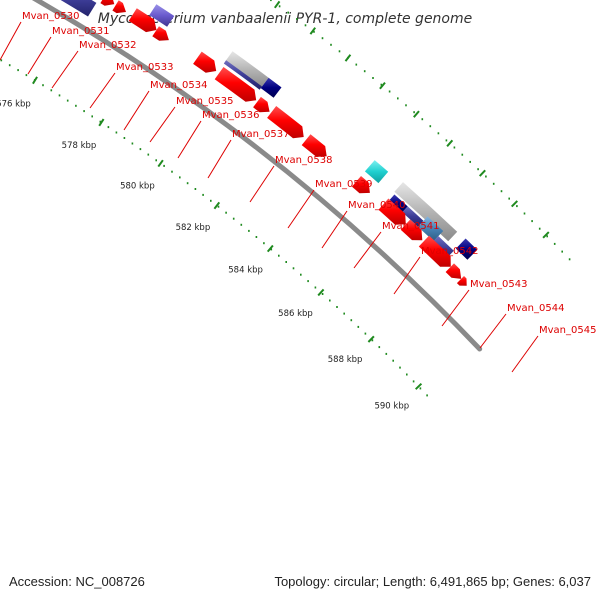 Image resolution: width=600 pixels, height=600 pixels. What do you see at coordinates (391, 407) in the screenshot?
I see `distance-tick-label: 590 kbp` at bounding box center [391, 407].